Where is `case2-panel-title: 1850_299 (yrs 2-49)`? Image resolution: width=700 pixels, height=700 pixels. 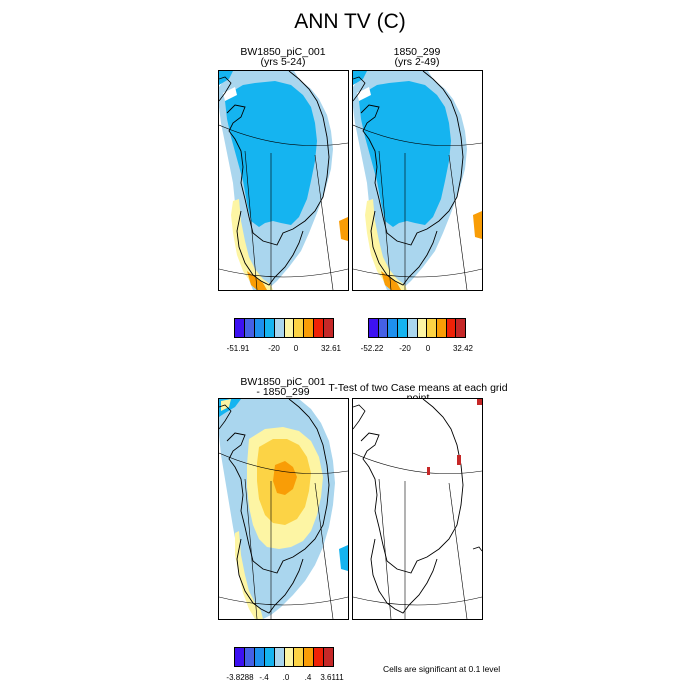
case2-panel-title: 1850_299 (yrs 2-49) is located at coordinates (417, 57).